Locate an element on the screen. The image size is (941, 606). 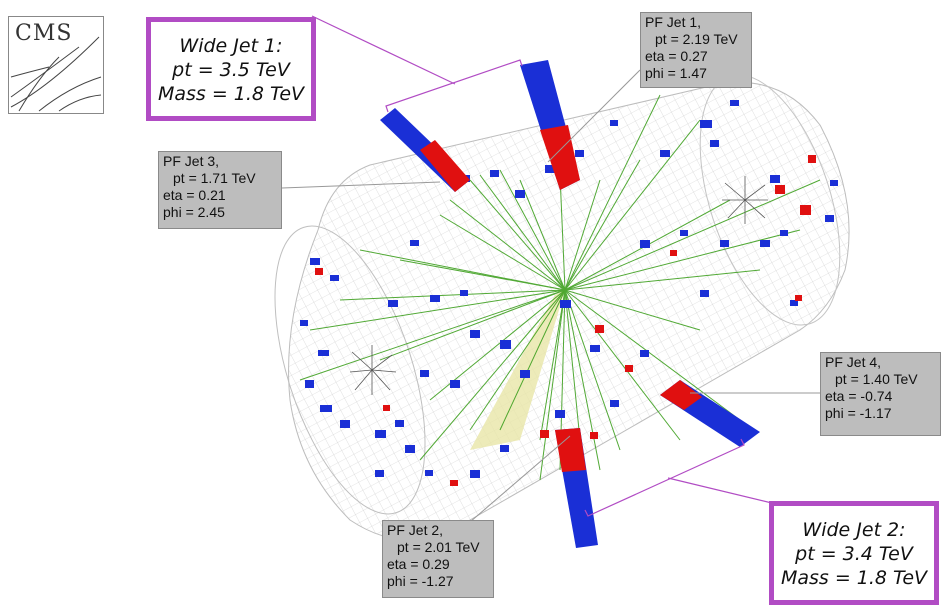
wide-jet-1-box: Wide Jet 1: pt = 3.5 TeV Mass = 1.8 TeV is located at coordinates (231, 69).